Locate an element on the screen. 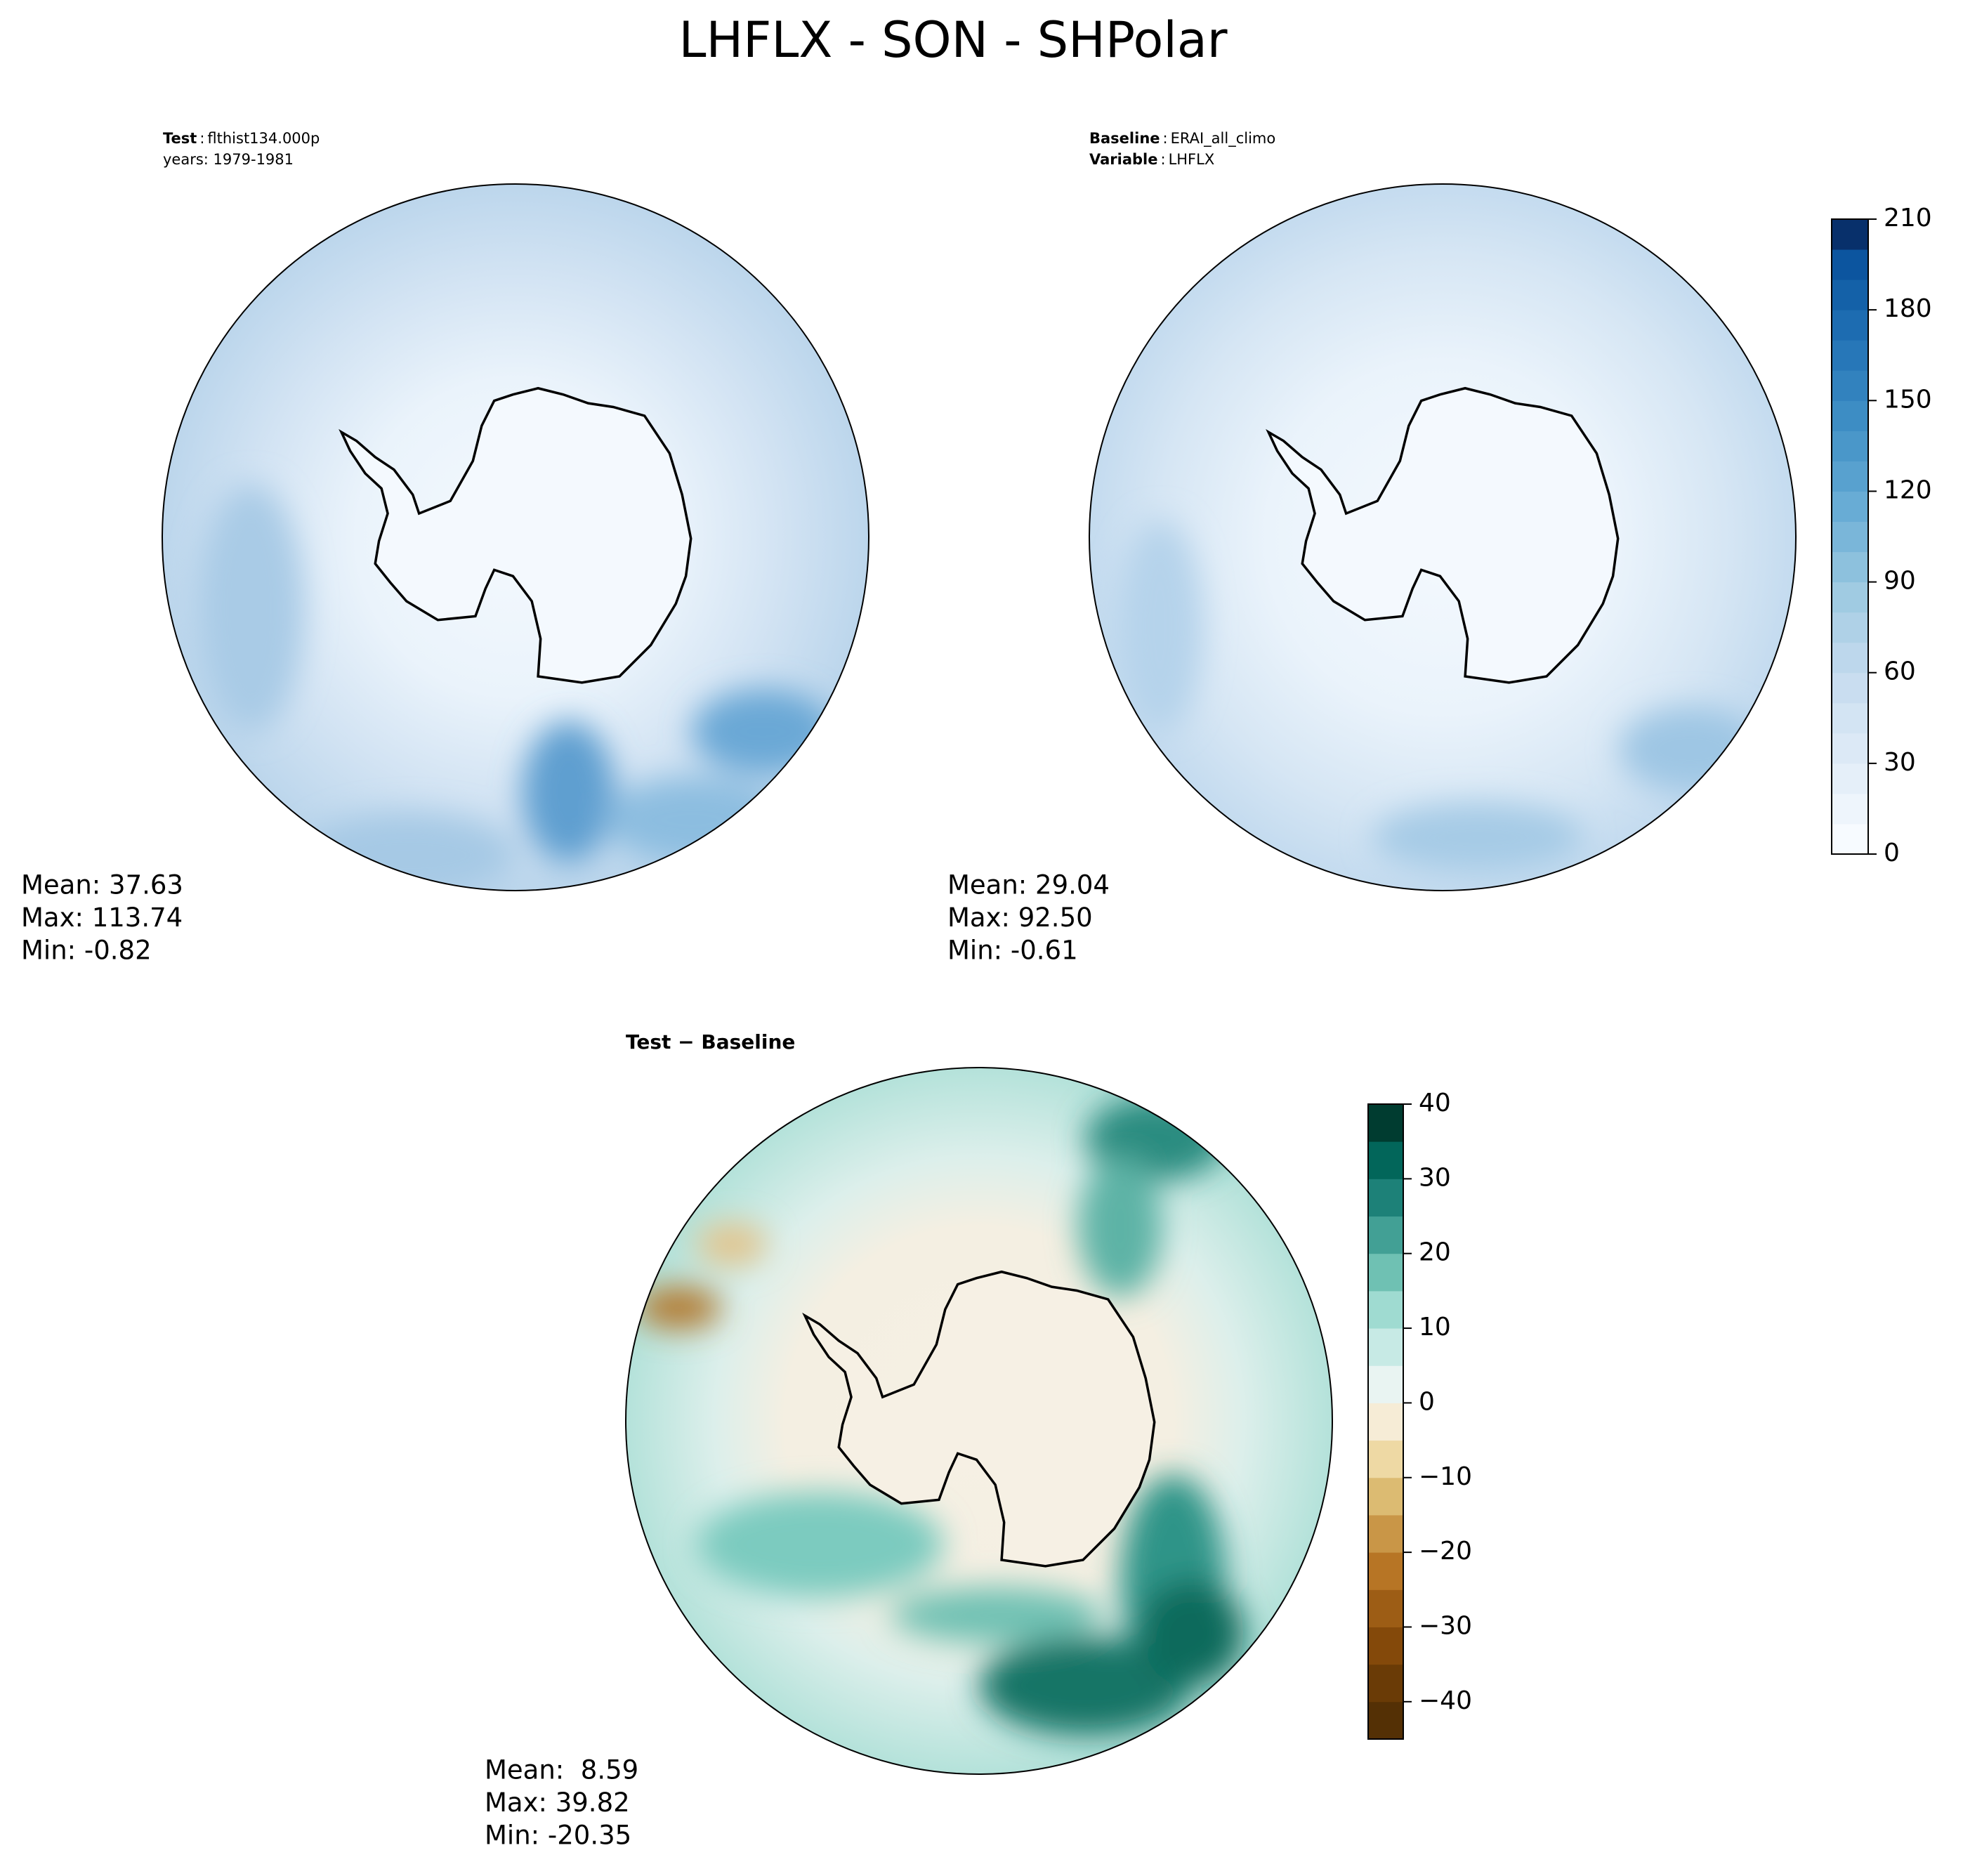 The height and width of the screenshot is (1876, 1963). colorbar-tick-label: 120 is located at coordinates (1908, 490).